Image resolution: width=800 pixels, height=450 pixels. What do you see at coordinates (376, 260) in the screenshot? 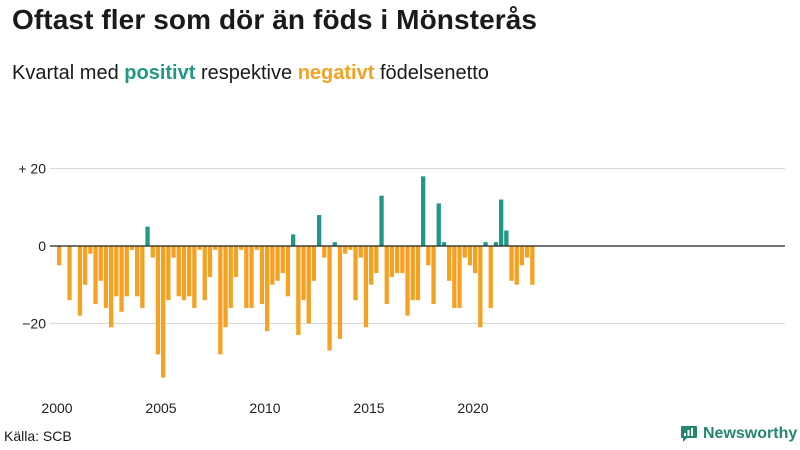
I see `bar-2015Q2` at bounding box center [376, 260].